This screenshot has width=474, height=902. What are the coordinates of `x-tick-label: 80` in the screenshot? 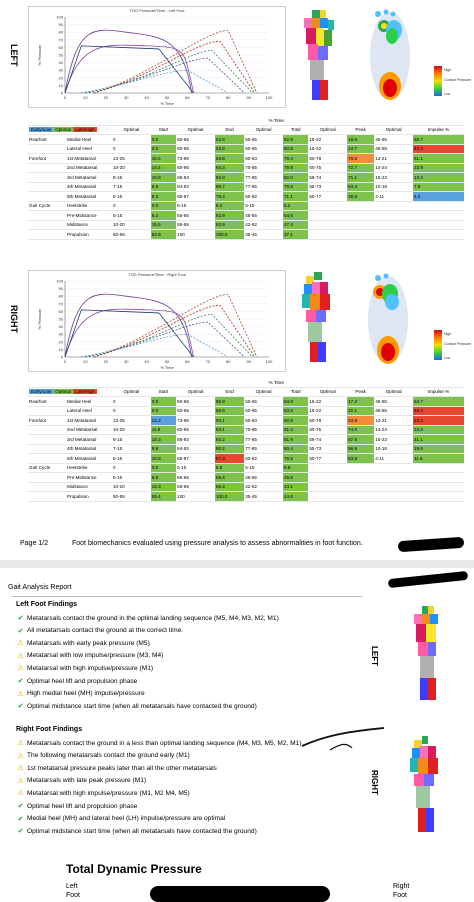 It's located at (228, 97).